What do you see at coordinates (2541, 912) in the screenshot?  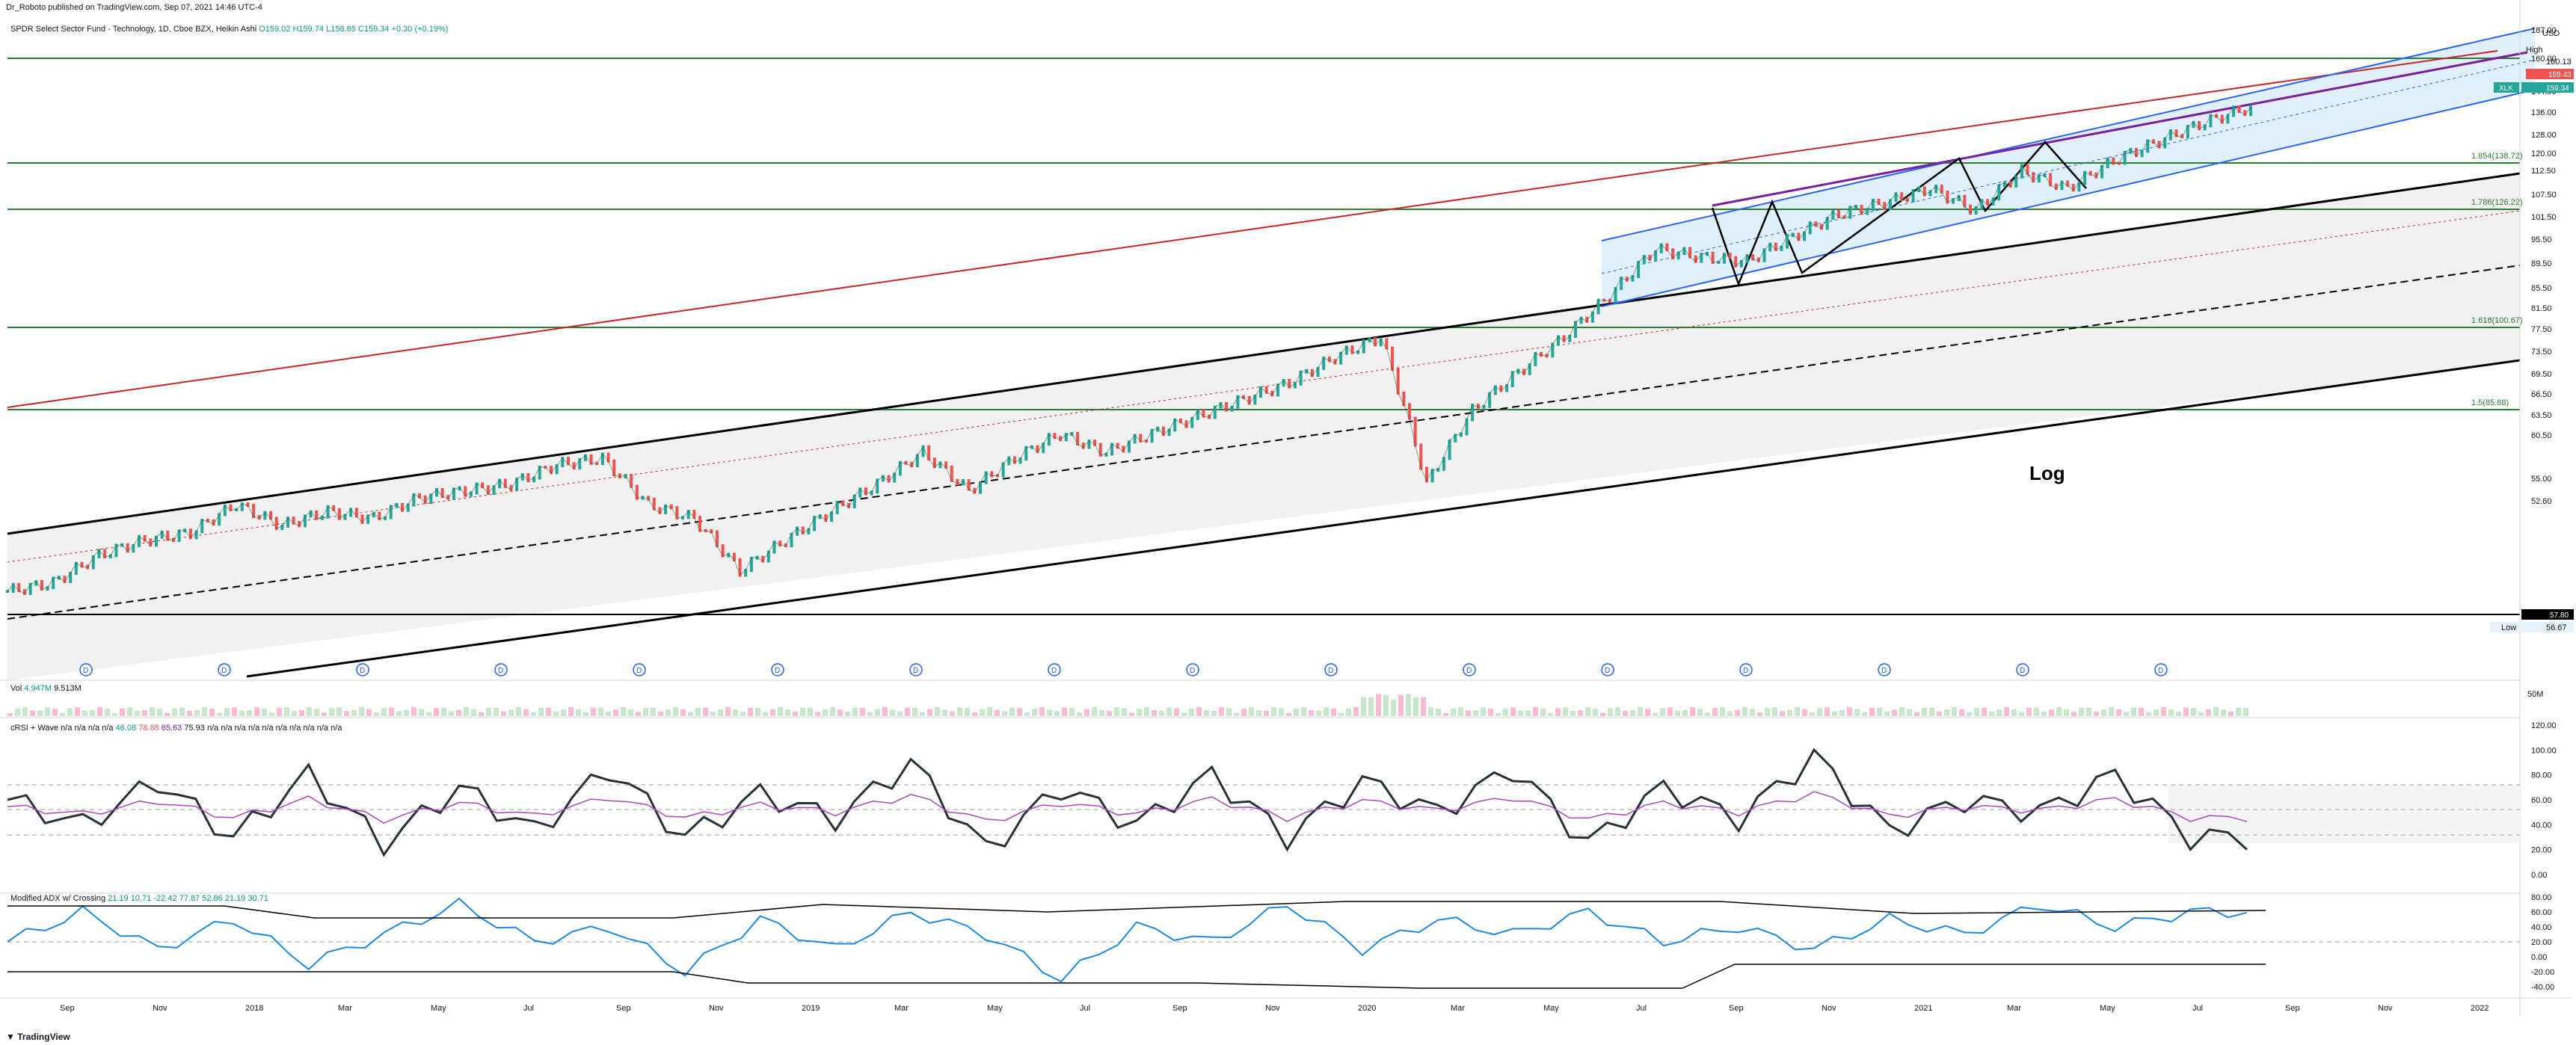 I see `adx-tick-label: 60.00` at bounding box center [2541, 912].